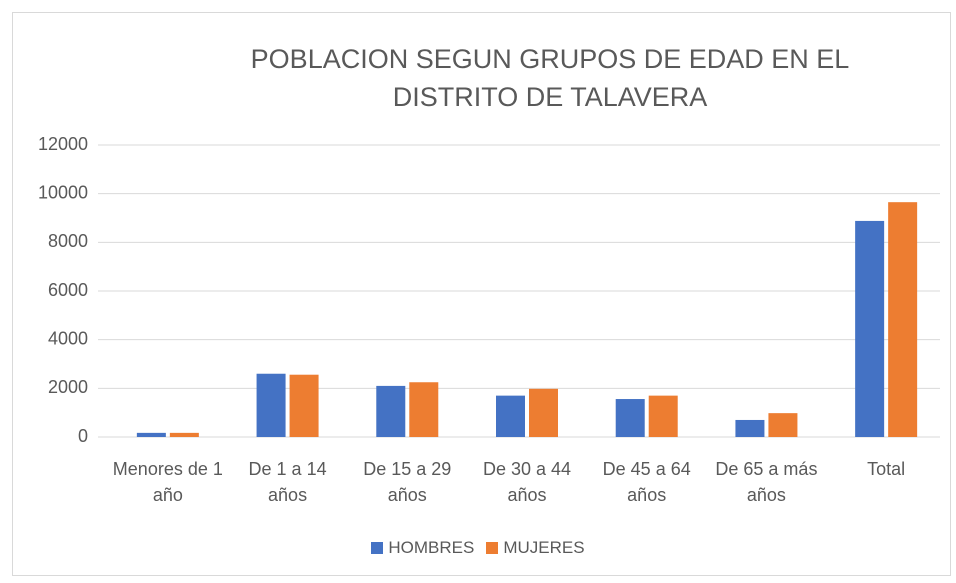 This screenshot has height=583, width=956. What do you see at coordinates (68, 387) in the screenshot?
I see `y-tick-label: 2000` at bounding box center [68, 387].